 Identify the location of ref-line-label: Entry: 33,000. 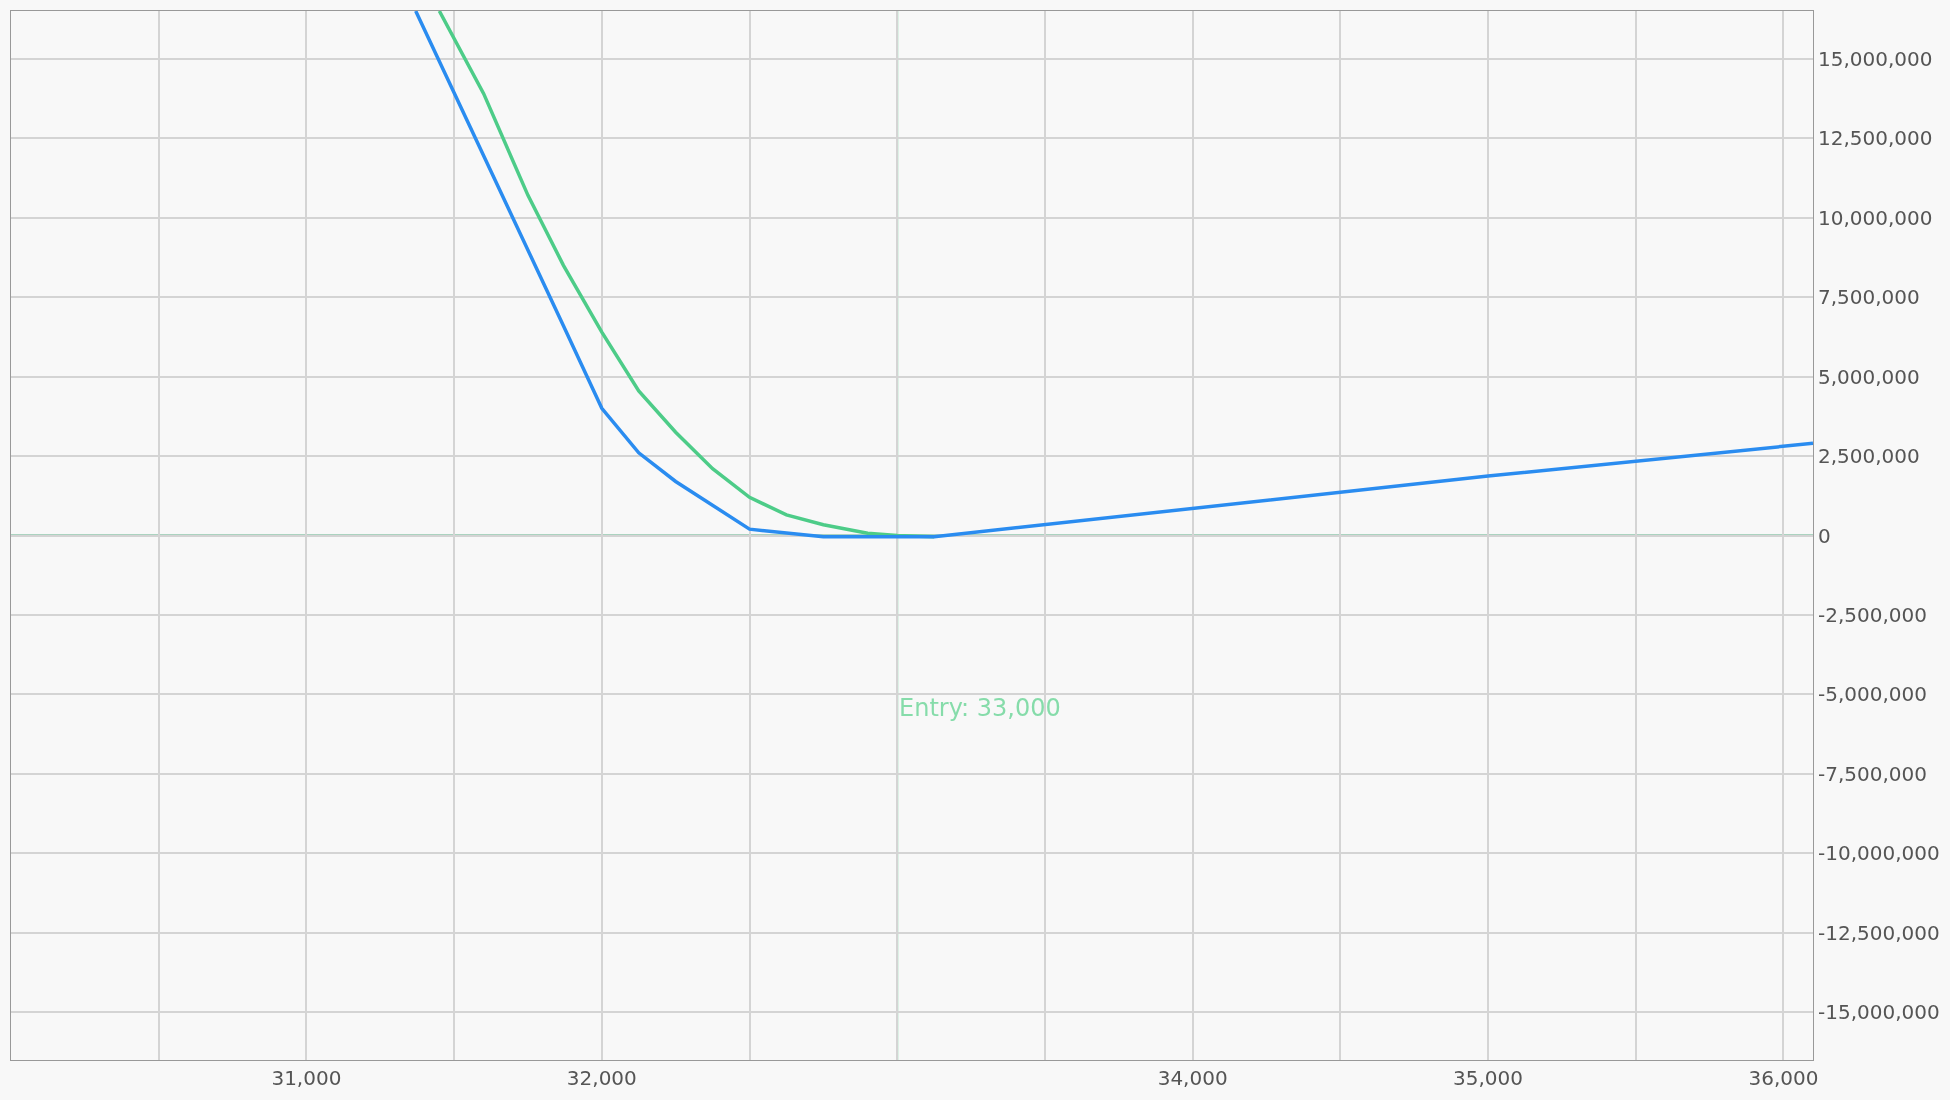
(980, 708).